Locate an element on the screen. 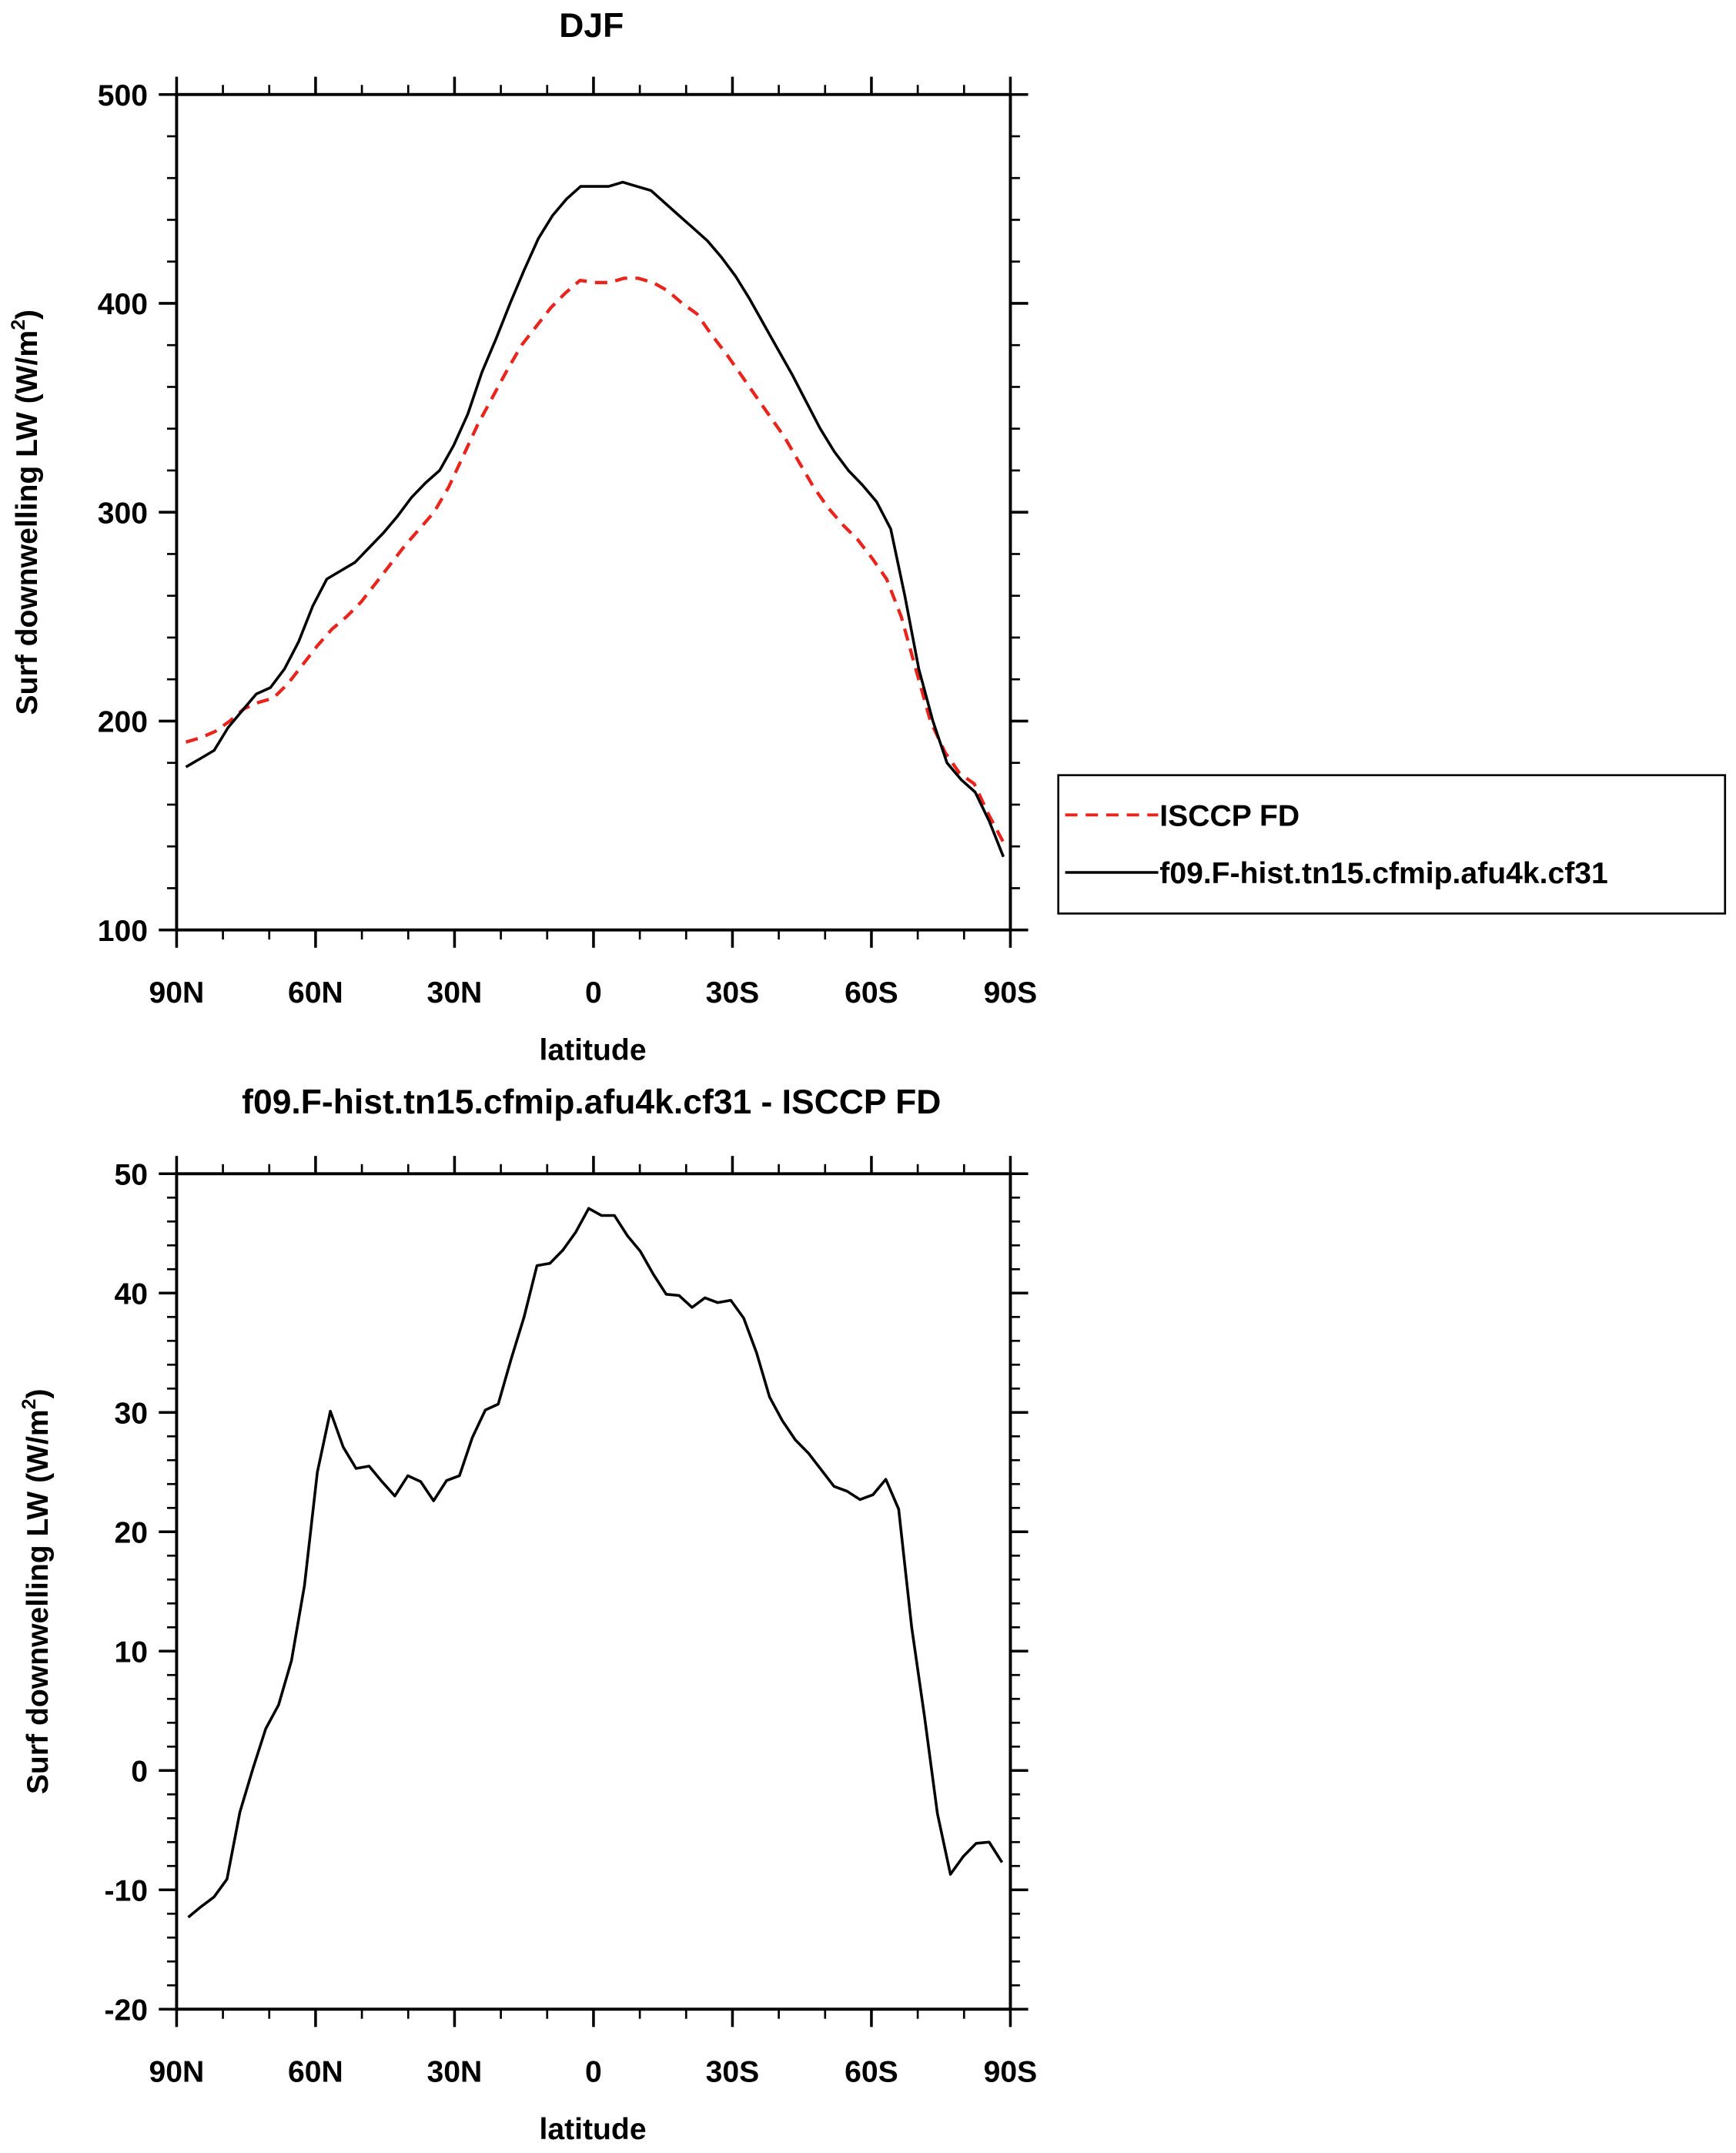  y-tick-label: 0 is located at coordinates (139, 1772).